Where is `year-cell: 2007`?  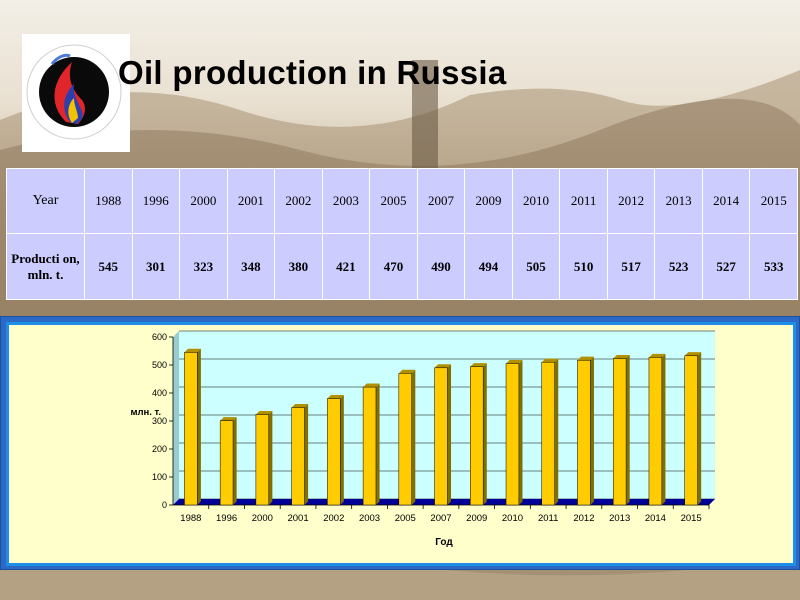 year-cell: 2007 is located at coordinates (441, 201).